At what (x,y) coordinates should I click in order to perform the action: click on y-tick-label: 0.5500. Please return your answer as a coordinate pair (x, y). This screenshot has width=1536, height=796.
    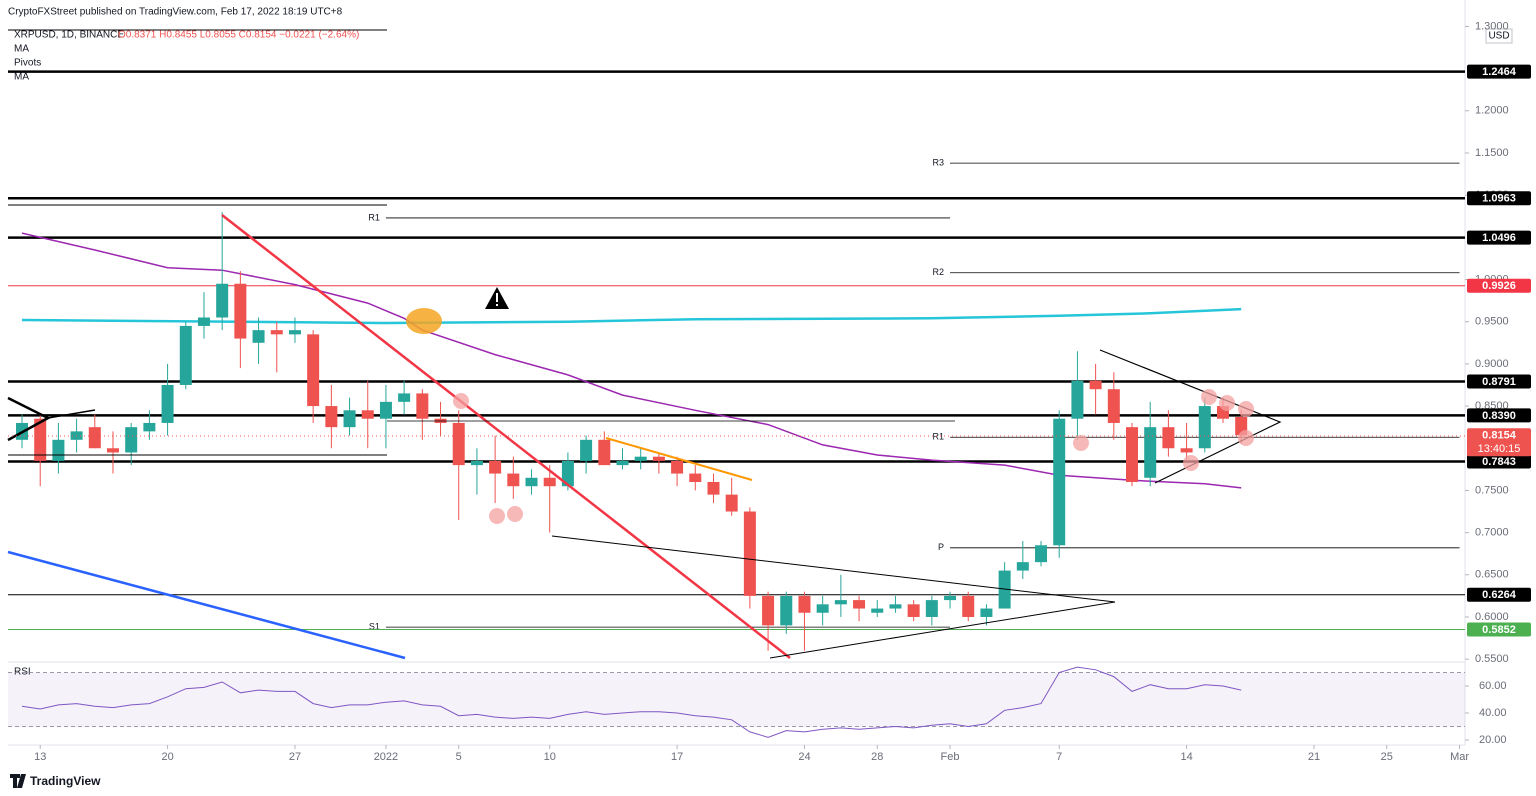
    Looking at the image, I should click on (1492, 659).